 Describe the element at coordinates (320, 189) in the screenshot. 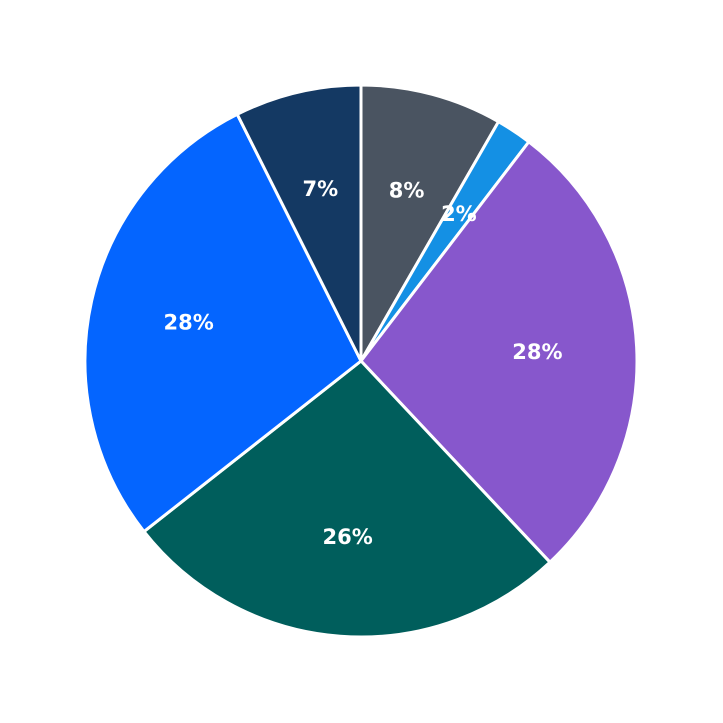

I see `slice-label-5: 7%` at that location.